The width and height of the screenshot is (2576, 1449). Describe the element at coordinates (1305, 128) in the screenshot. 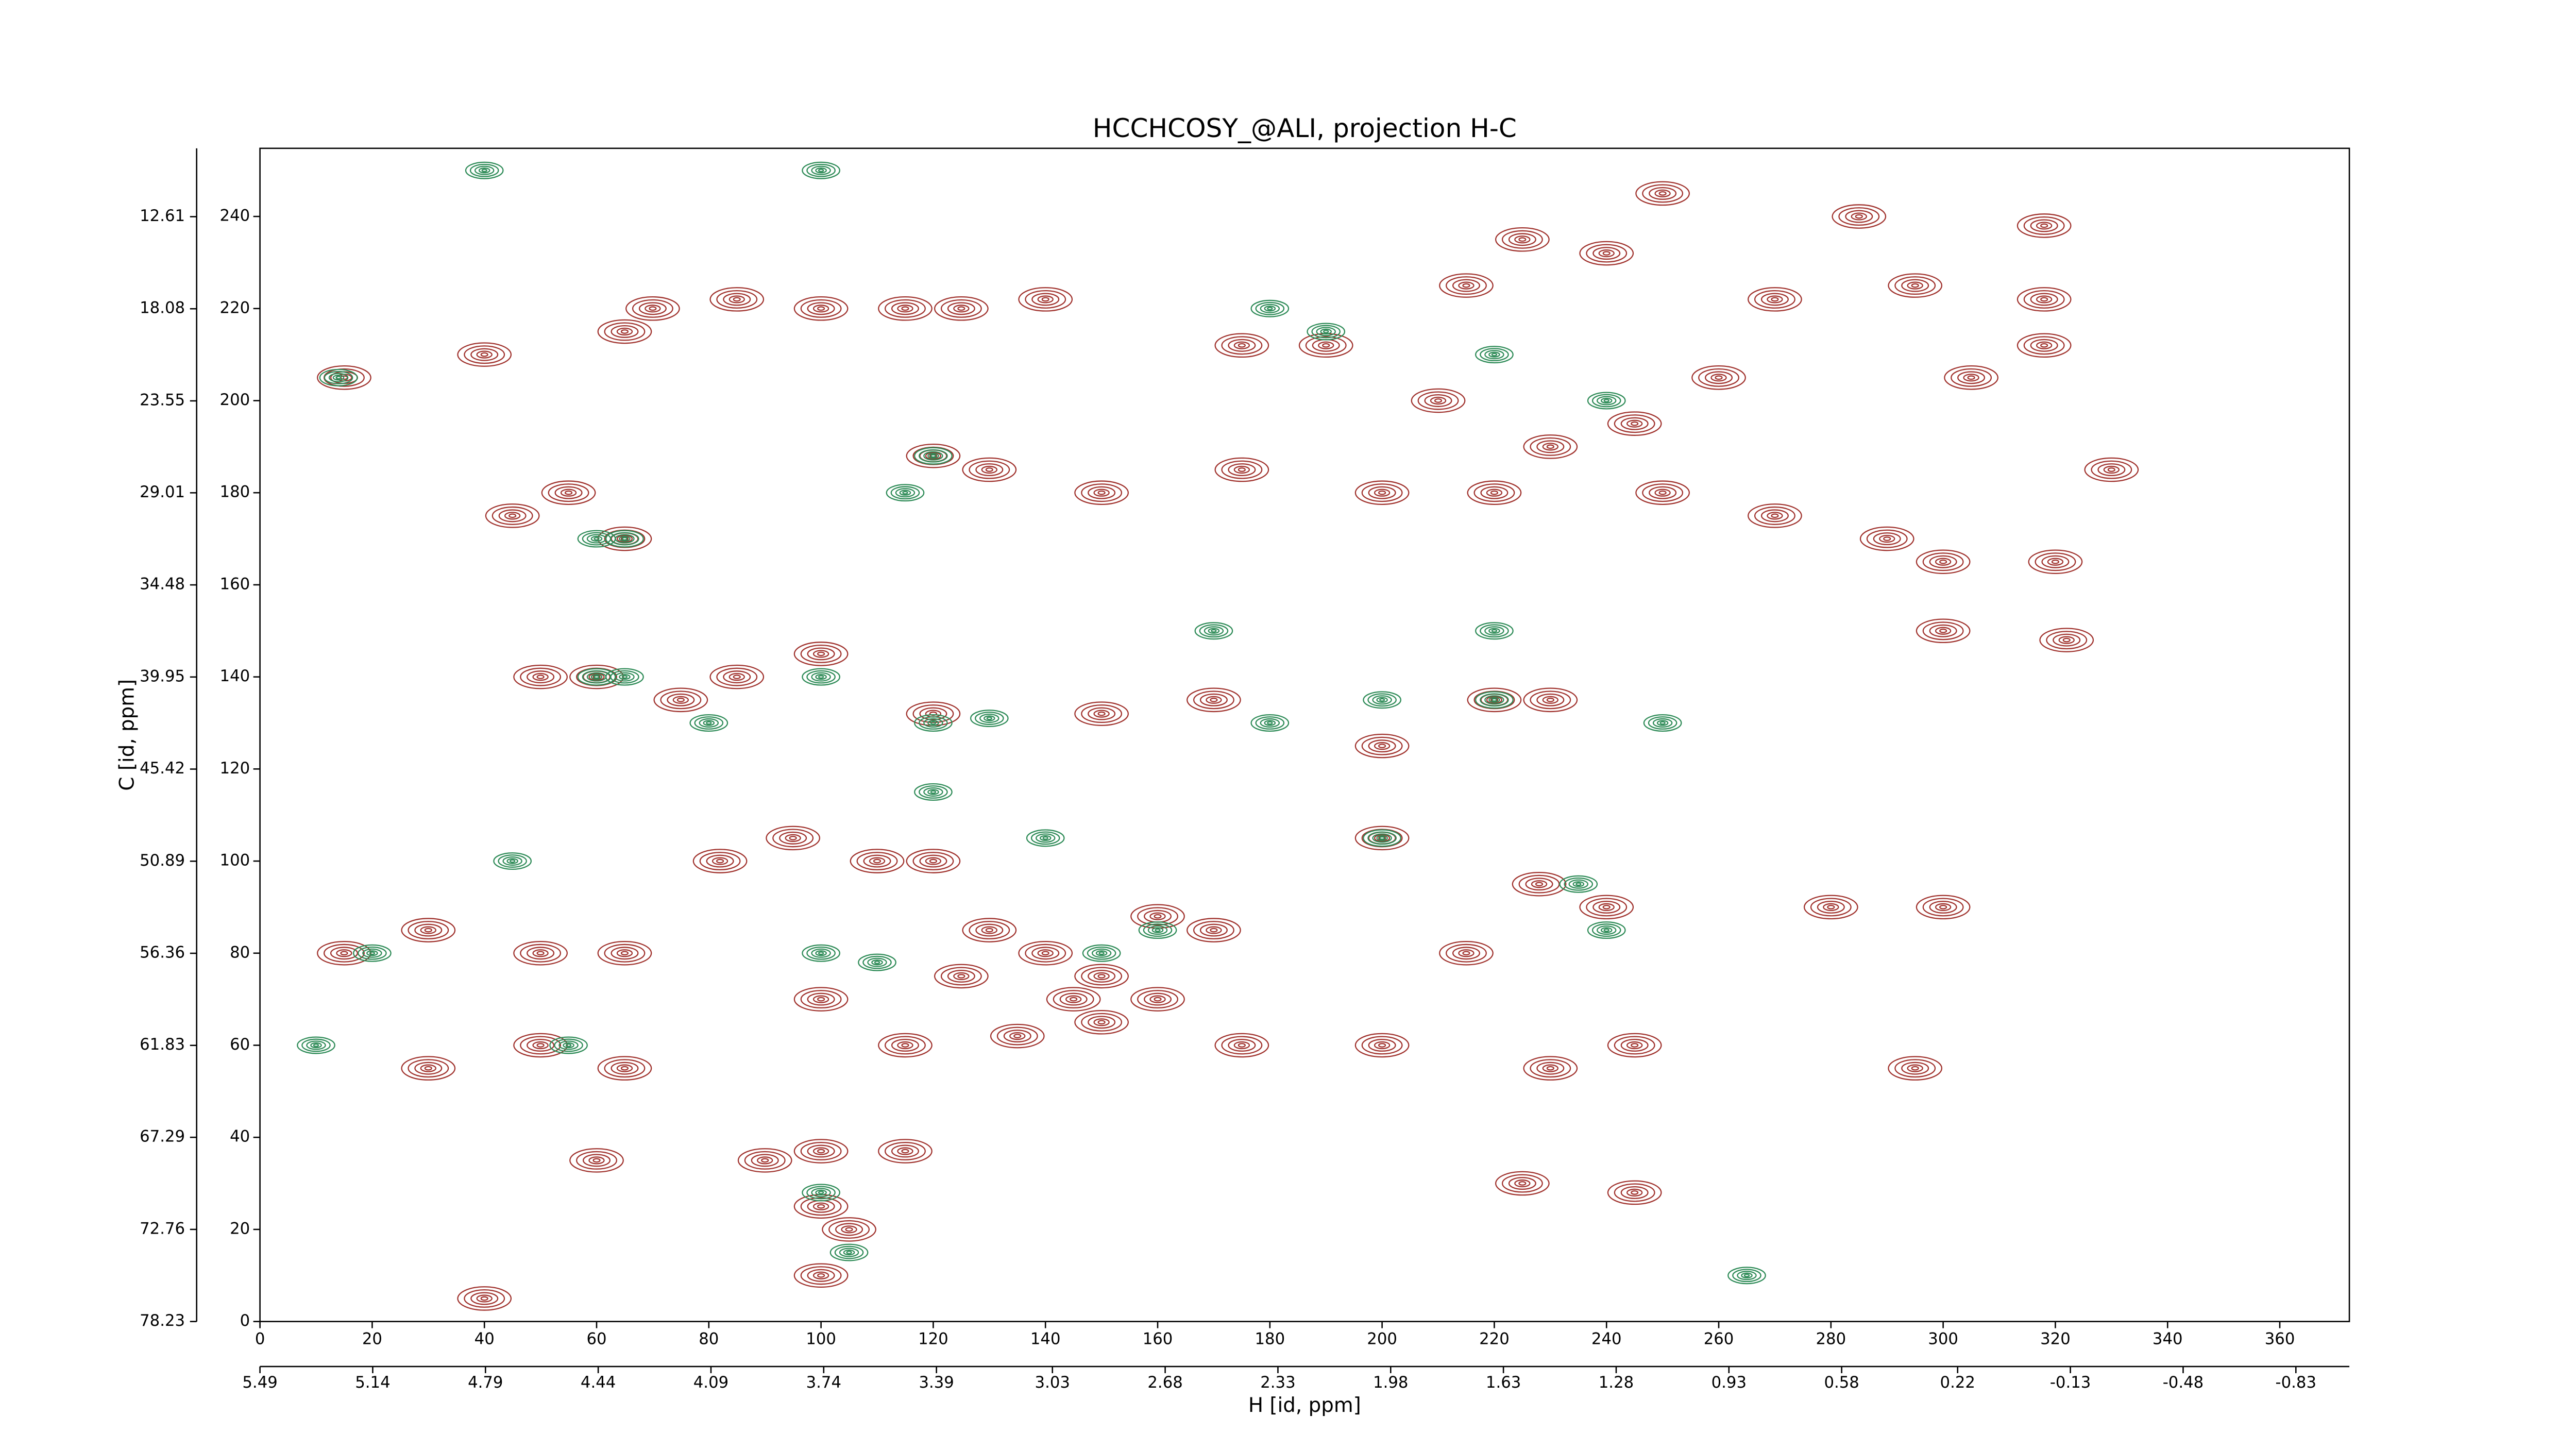

I see `chart-title: HCCHCOSY_@ALI, projection H-C` at that location.